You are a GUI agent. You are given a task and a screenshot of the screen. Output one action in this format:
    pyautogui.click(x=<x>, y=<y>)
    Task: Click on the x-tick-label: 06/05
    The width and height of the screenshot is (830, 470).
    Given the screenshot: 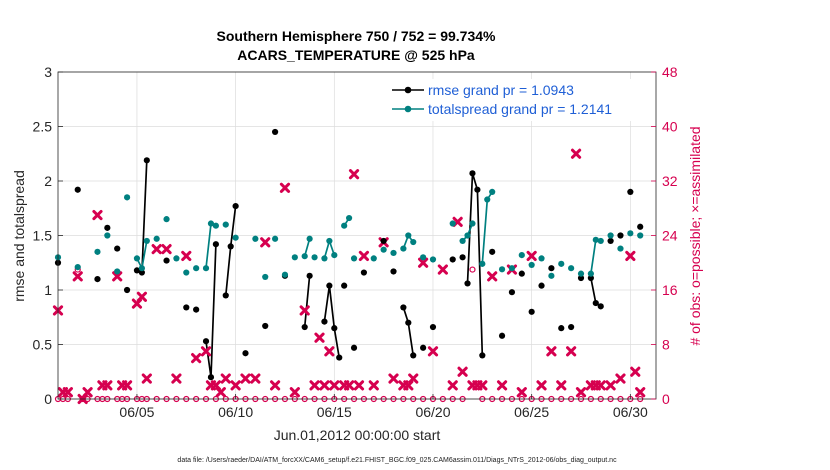 What is the action you would take?
    pyautogui.click(x=136, y=412)
    